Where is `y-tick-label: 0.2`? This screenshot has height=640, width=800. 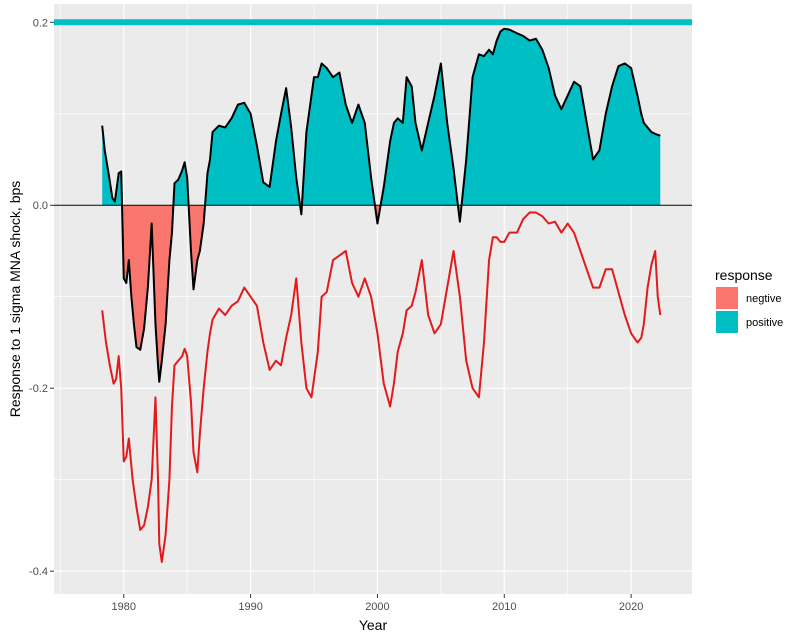 y-tick-label: 0.2 is located at coordinates (40, 23).